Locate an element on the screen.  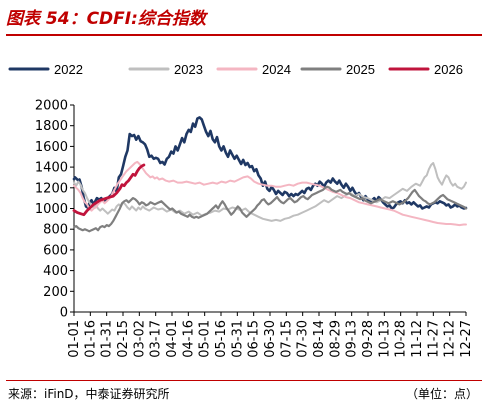
legend-label-2023: 2023 is located at coordinates (188, 69).